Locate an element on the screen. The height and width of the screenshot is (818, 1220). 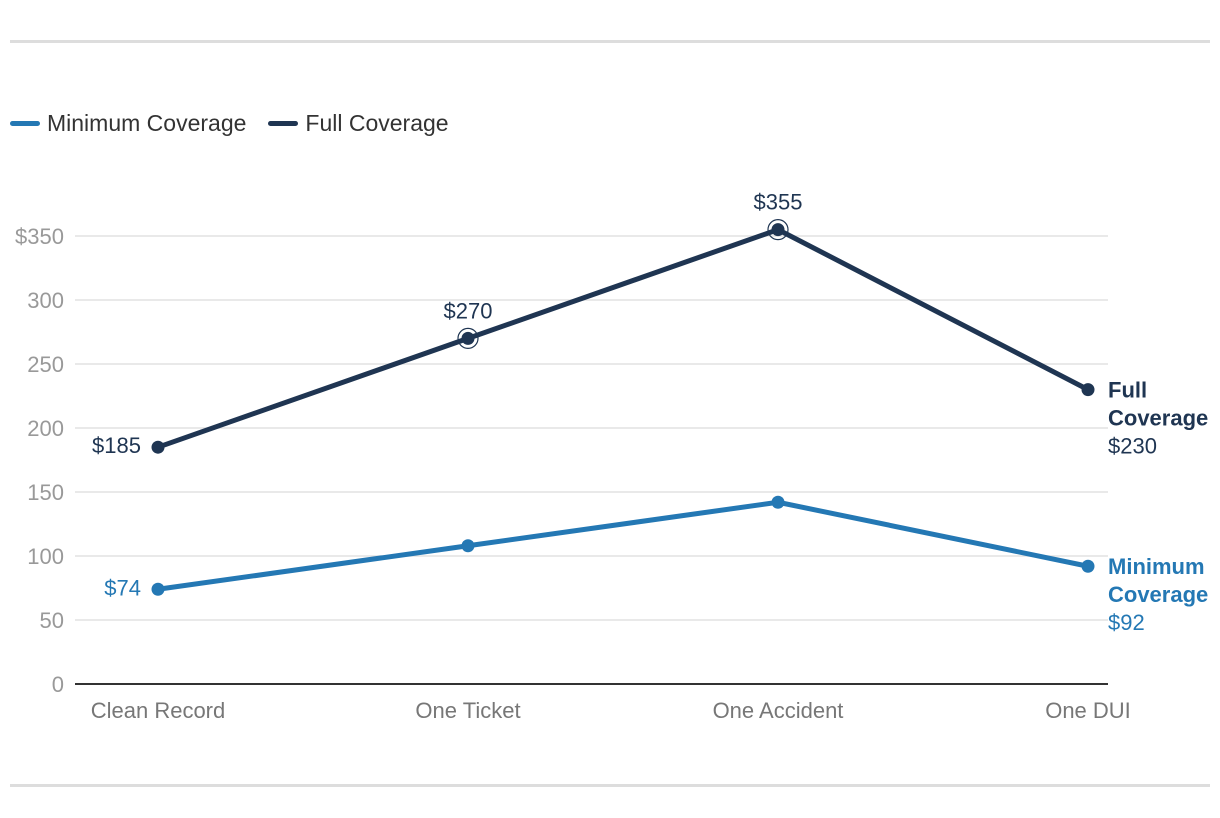
legend-swatch-full-coverage is located at coordinates (283, 123).